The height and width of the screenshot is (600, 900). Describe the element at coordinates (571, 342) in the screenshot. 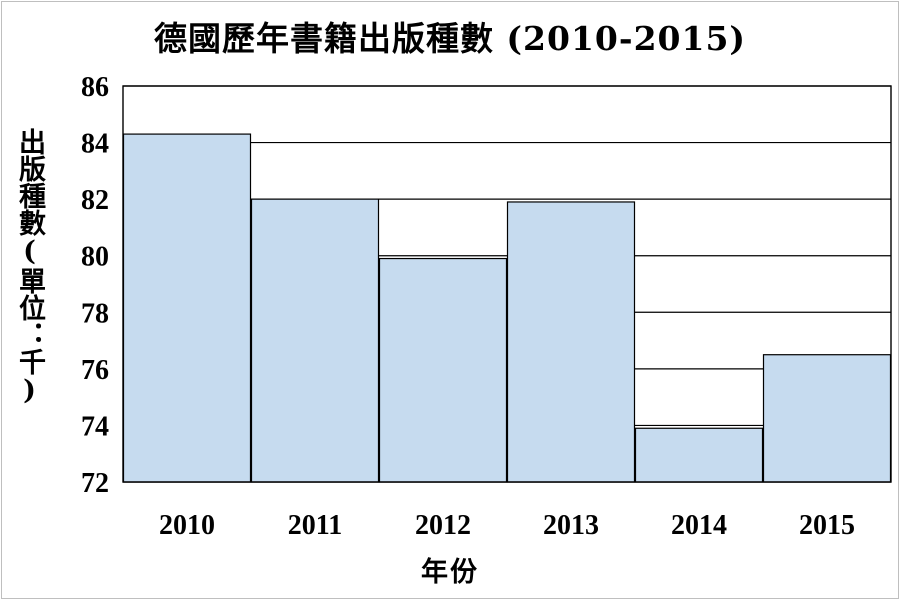

I see `bar-2013` at that location.